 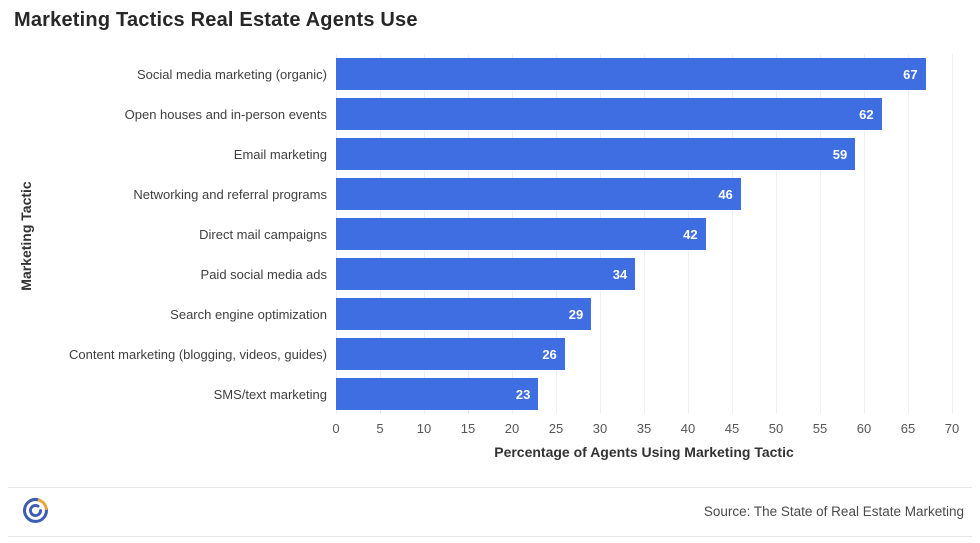 What do you see at coordinates (549, 354) in the screenshot?
I see `bar-value-label: 26` at bounding box center [549, 354].